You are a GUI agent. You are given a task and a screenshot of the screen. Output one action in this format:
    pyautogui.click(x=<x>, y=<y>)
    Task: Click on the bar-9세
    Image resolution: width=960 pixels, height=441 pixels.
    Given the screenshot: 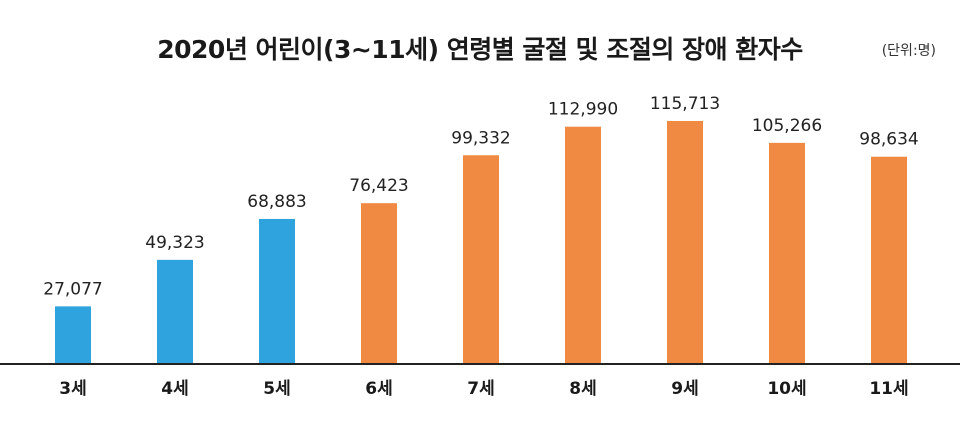 What is the action you would take?
    pyautogui.click(x=685, y=242)
    